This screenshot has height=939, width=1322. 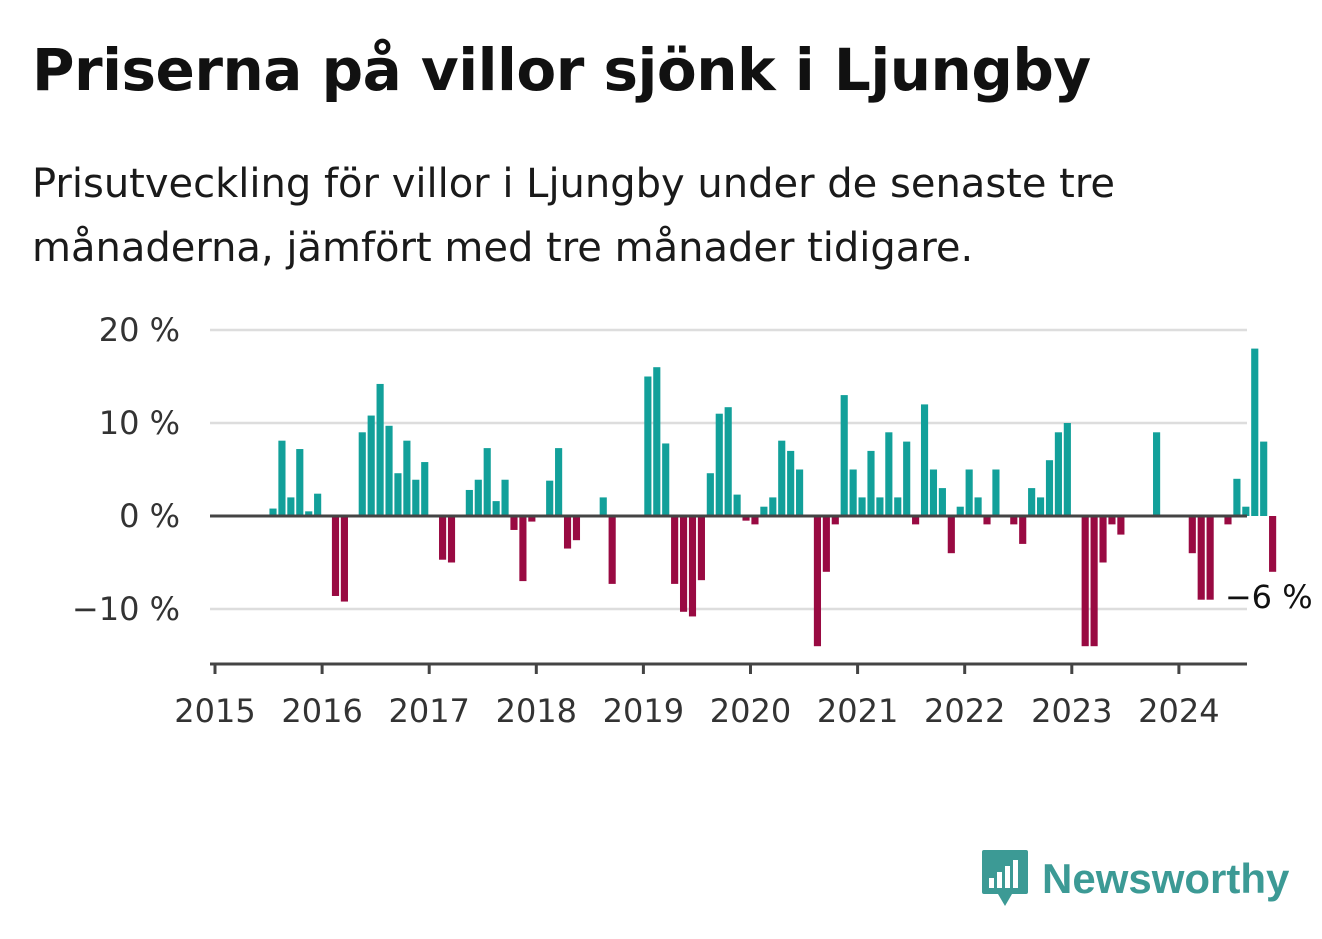 I want to click on x-tick-label: 2016, so click(x=321, y=711).